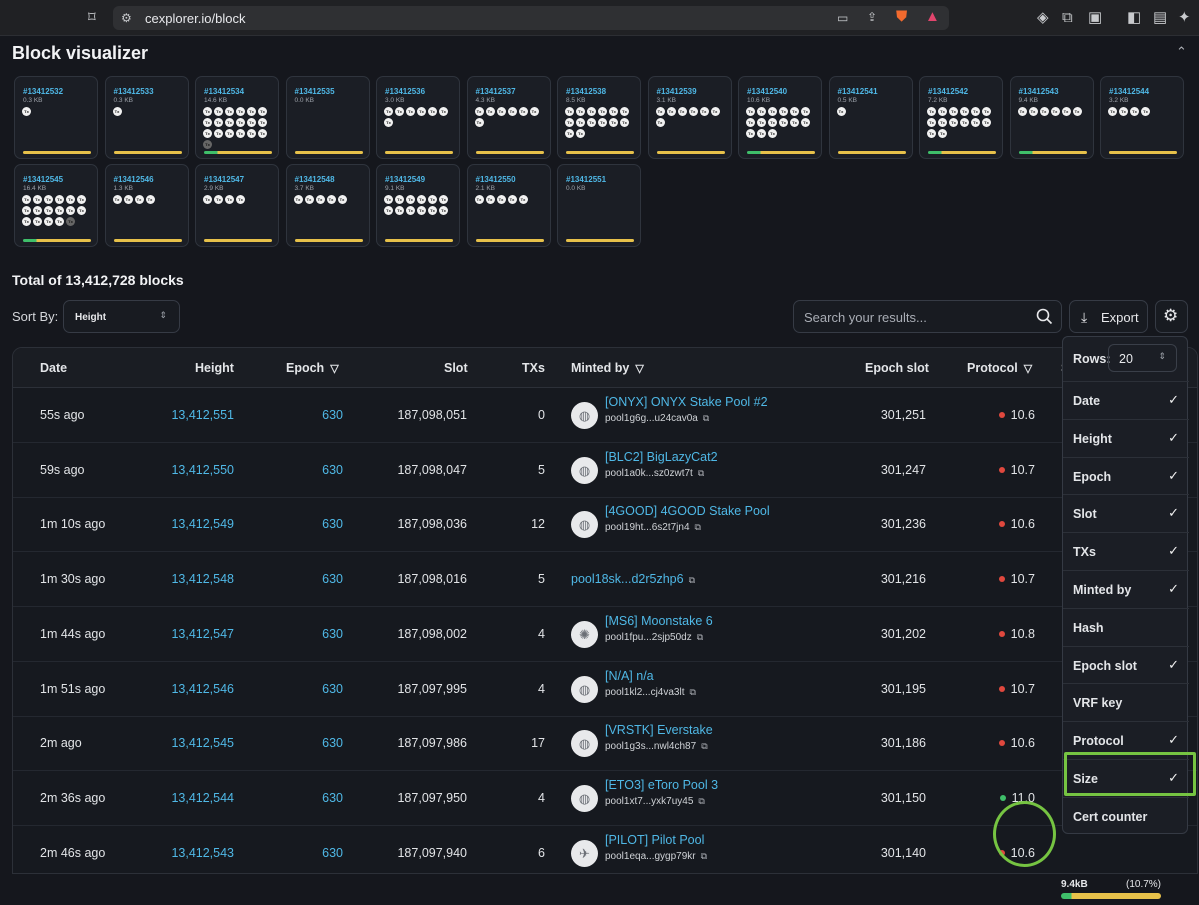 The image size is (1199, 905). Describe the element at coordinates (43, 179) in the screenshot. I see `block-number: #13412545` at that location.